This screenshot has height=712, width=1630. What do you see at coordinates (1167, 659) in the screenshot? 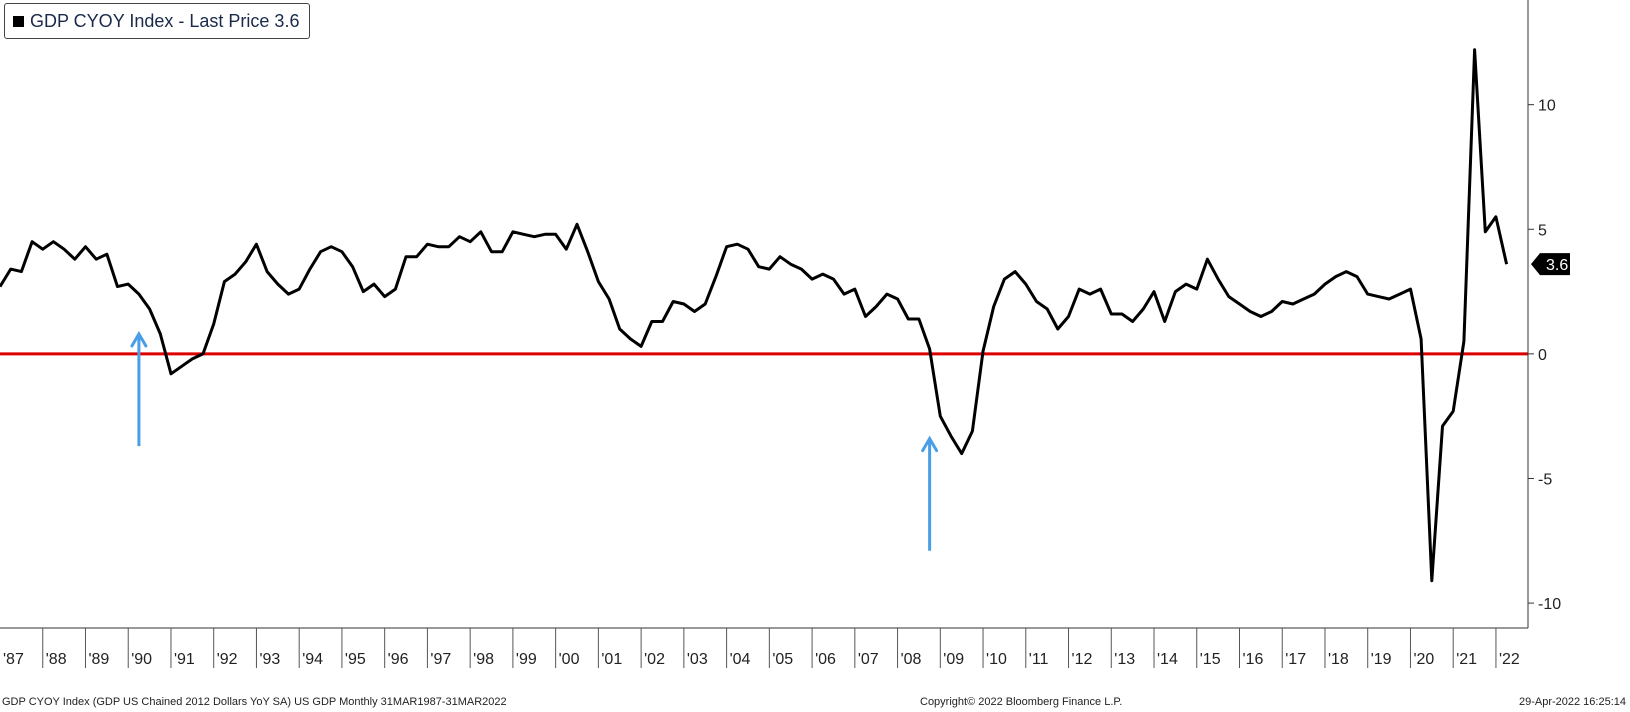
I see `year-label: '14` at bounding box center [1167, 659].